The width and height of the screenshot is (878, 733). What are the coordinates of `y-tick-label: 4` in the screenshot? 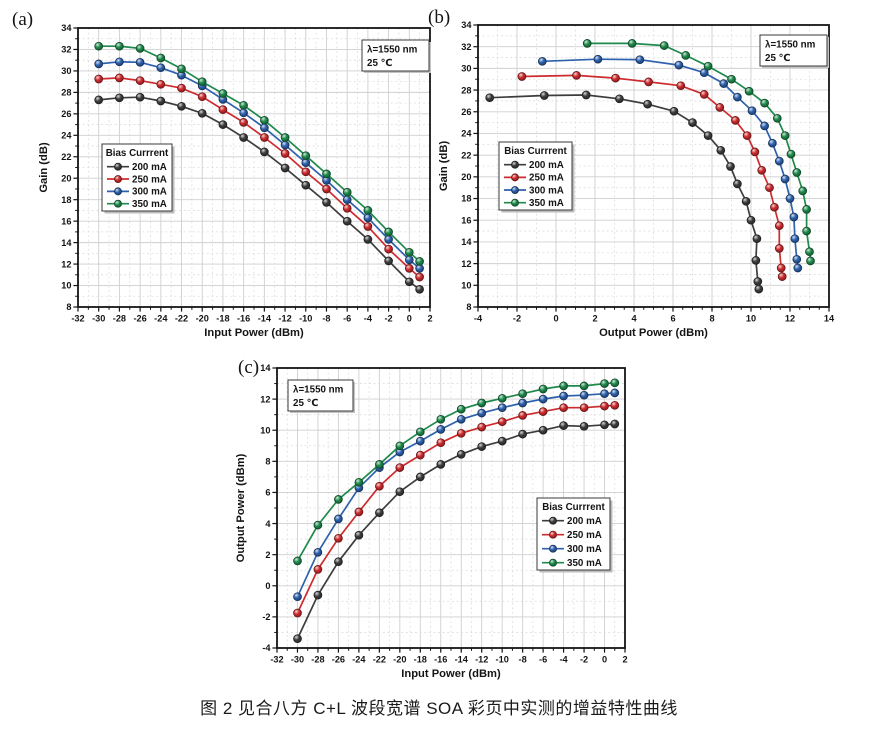 It's located at (268, 524).